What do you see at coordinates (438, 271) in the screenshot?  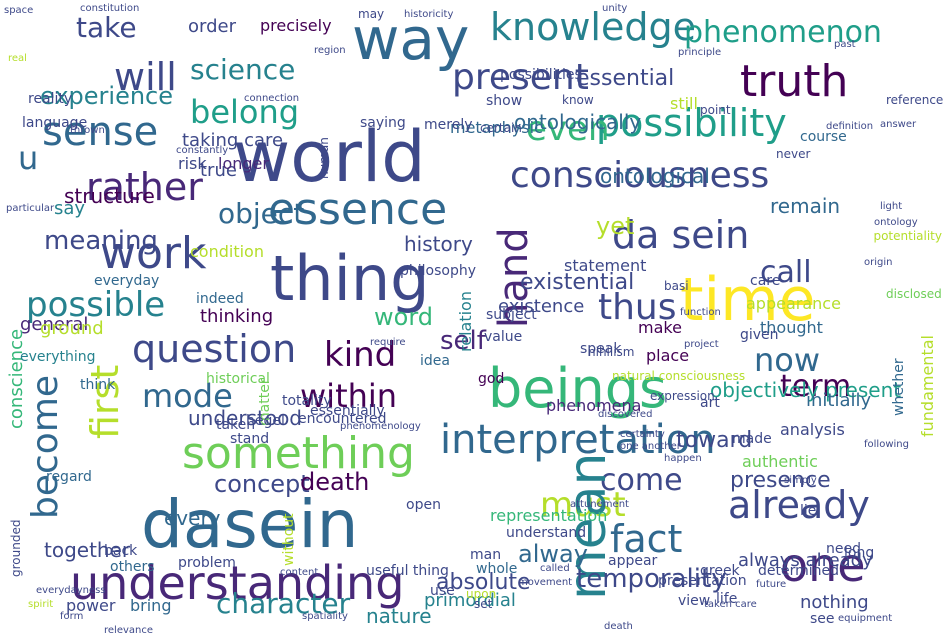 I see `word-110: philosophy` at bounding box center [438, 271].